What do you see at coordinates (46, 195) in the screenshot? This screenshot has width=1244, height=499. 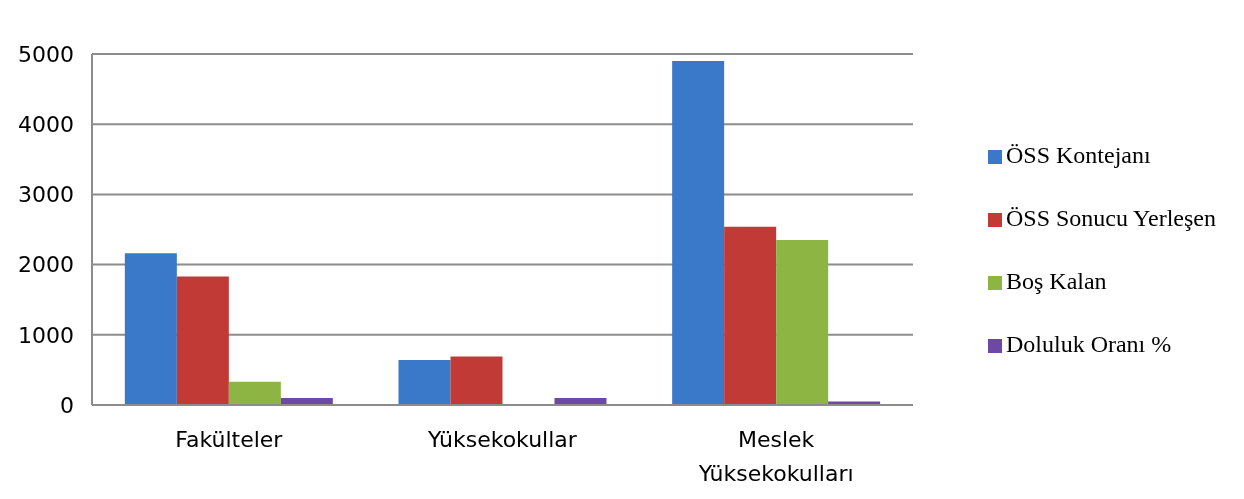 I see `y-tick-label: 3000` at bounding box center [46, 195].